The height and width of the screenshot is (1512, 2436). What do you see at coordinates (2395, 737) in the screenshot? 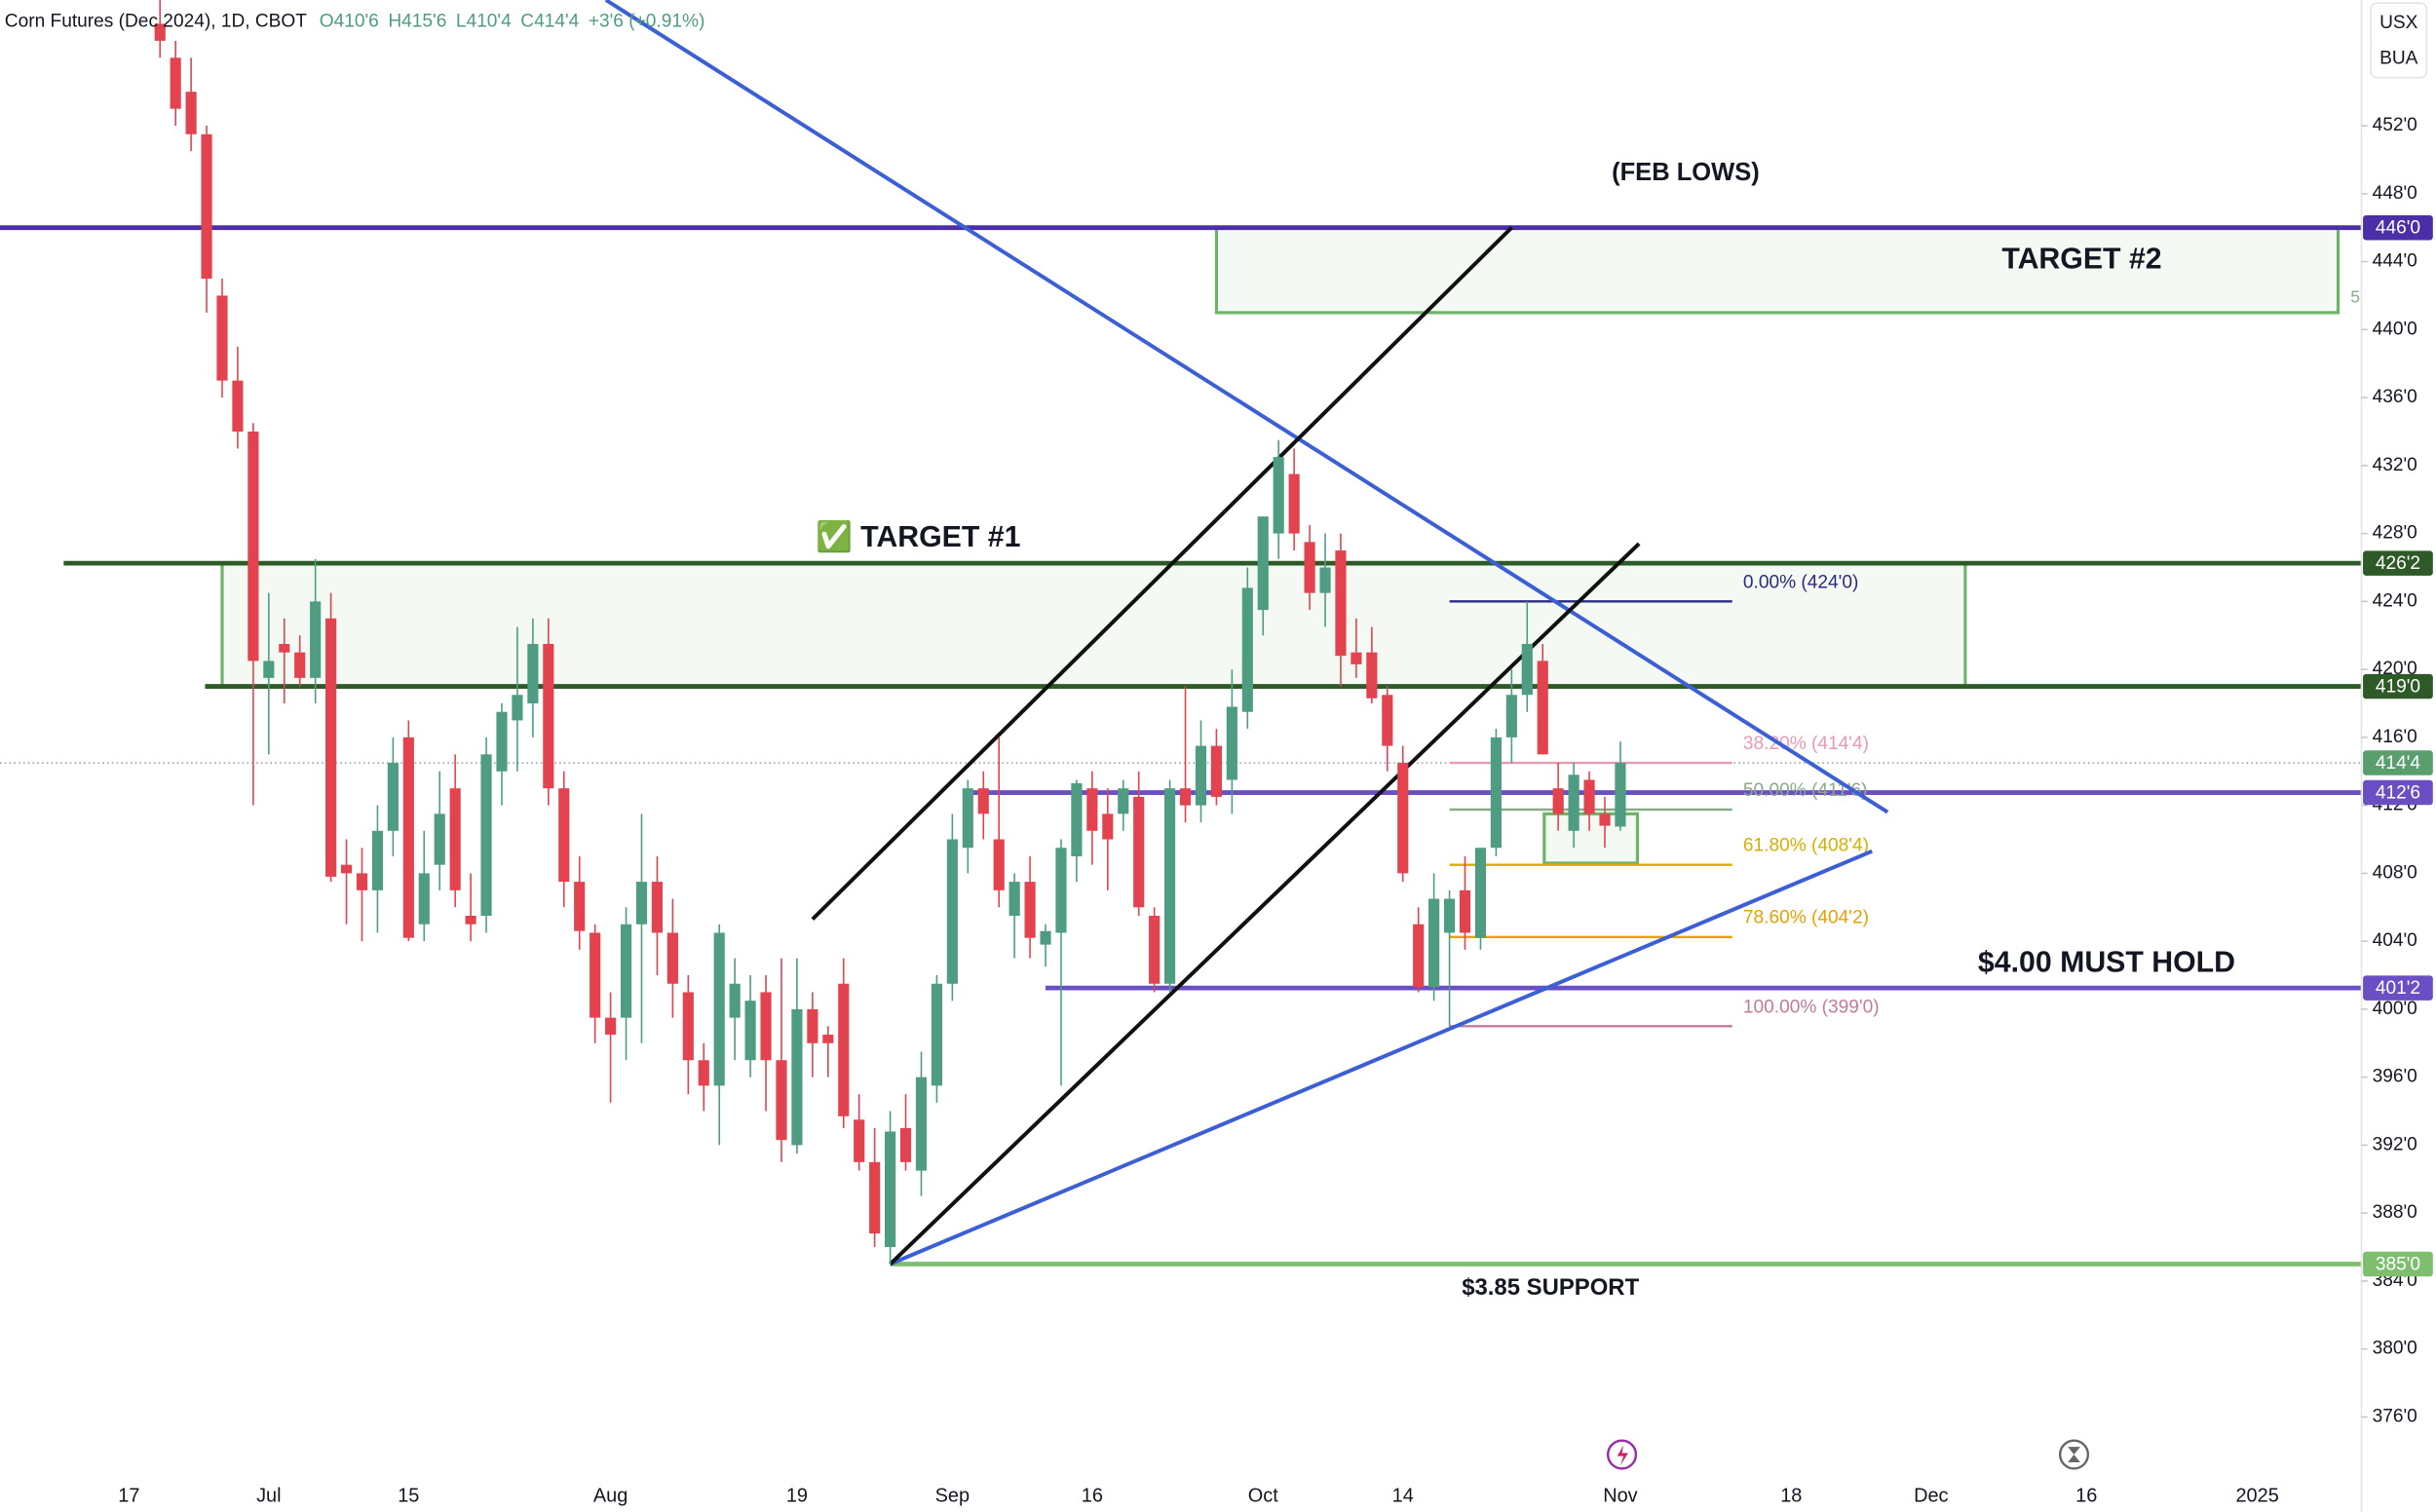
I see `y-tick-label: 416'0` at bounding box center [2395, 737].